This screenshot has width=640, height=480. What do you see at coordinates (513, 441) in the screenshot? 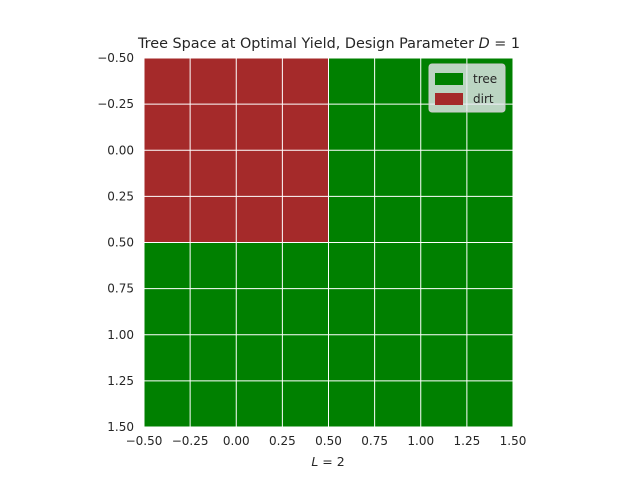
I see `x-tick-label: 1.50` at bounding box center [513, 441].